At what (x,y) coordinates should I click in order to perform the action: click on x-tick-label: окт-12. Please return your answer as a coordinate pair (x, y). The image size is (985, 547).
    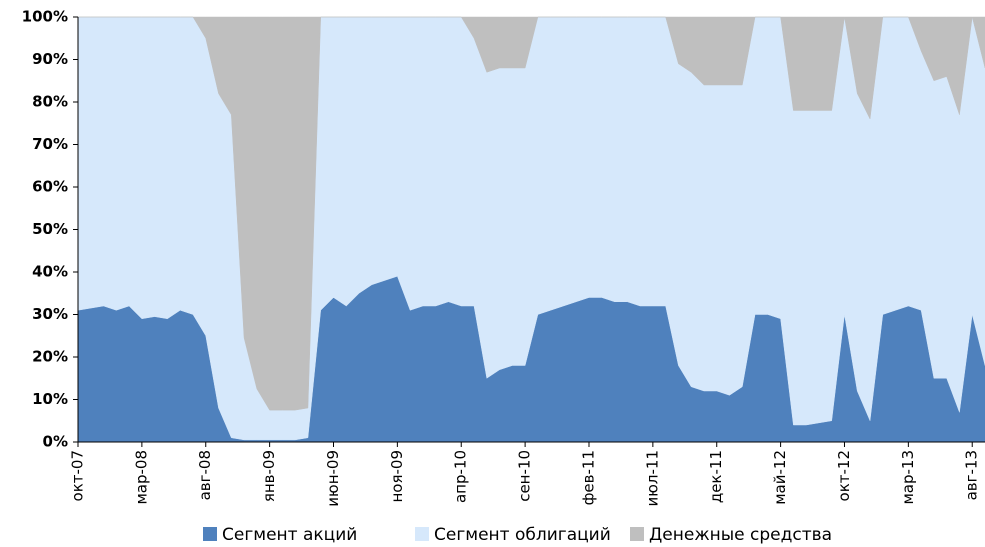
    Looking at the image, I should click on (844, 475).